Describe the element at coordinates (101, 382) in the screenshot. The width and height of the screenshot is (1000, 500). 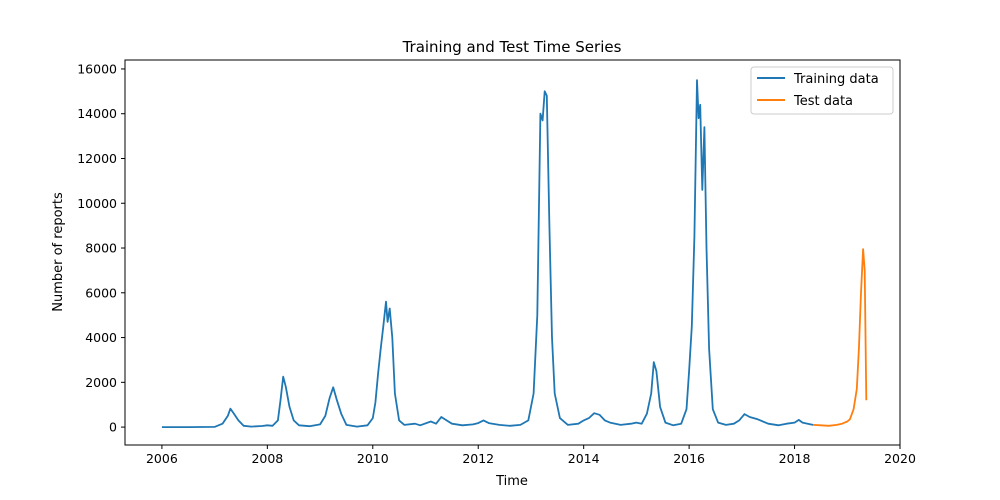
I see `y-tick-label-2000: 2000` at that location.